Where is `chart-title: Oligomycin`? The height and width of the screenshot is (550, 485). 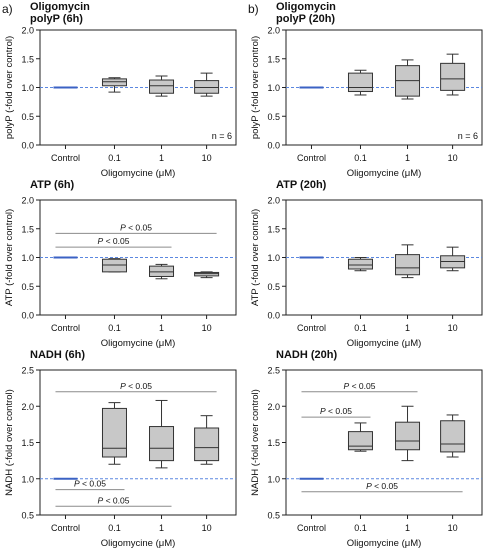
chart-title: Oligomycin is located at coordinates (60, 7).